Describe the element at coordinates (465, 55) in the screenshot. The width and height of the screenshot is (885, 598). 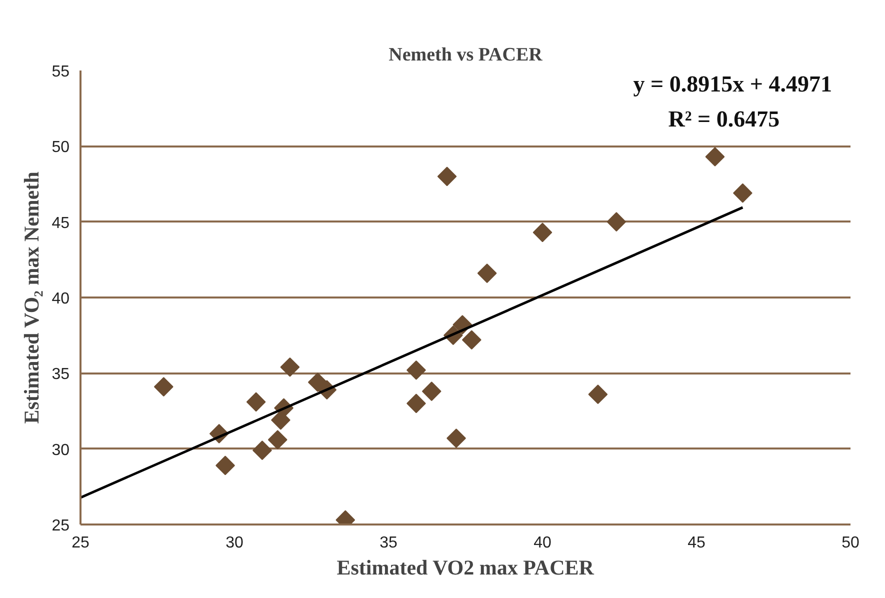
I see `chart-title: Nemeth vs PACER` at that location.